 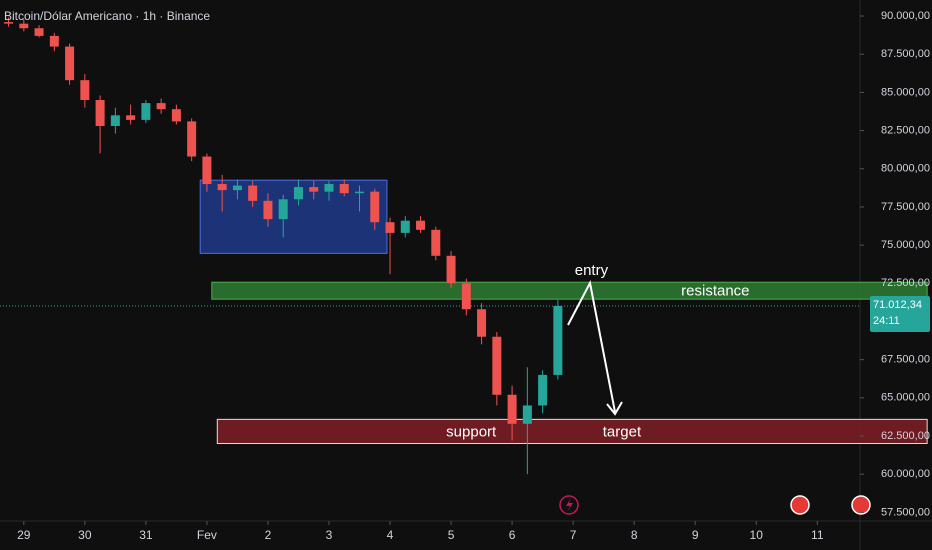 What do you see at coordinates (107, 16) in the screenshot?
I see `chart-title: Bitcoin/Dólar Americano · 1h · Binance` at bounding box center [107, 16].